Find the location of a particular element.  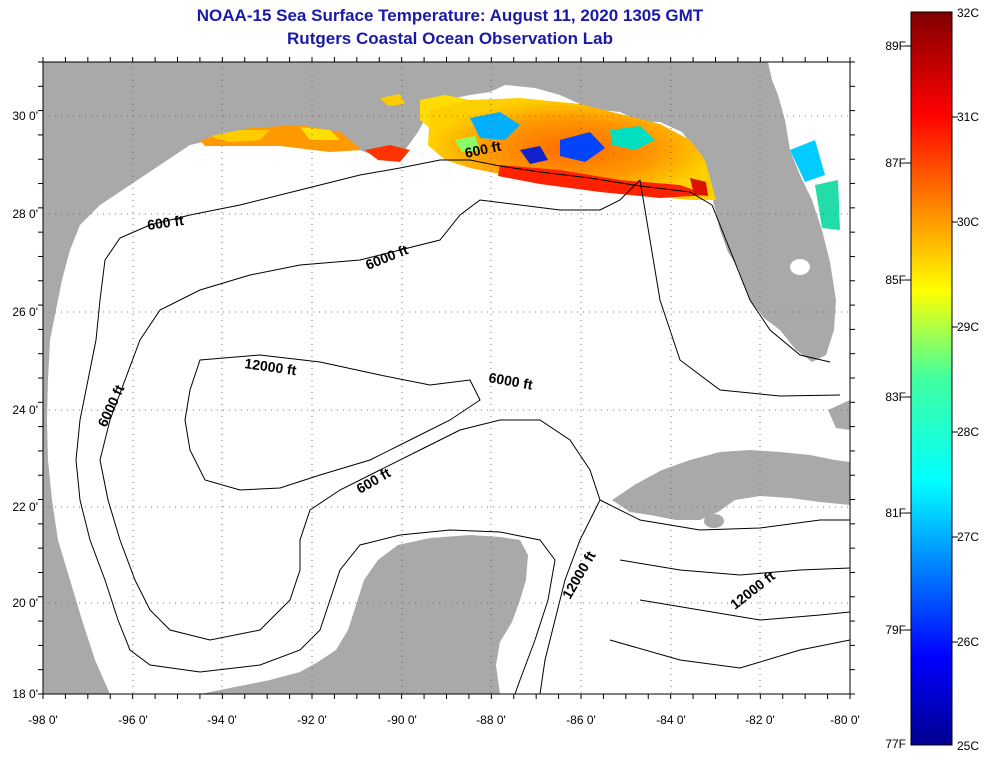

colorbar-c-label: 32C is located at coordinates (968, 13).